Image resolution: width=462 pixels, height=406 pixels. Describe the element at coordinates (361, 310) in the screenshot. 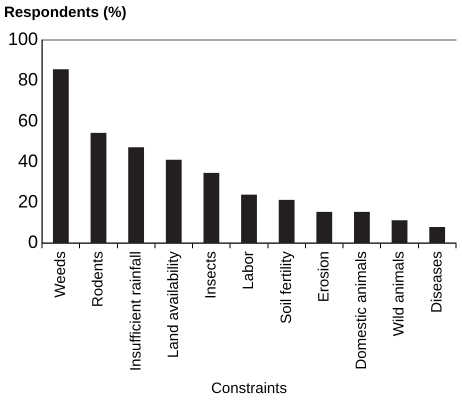

I see `x-tick-label: Domestic animals` at that location.